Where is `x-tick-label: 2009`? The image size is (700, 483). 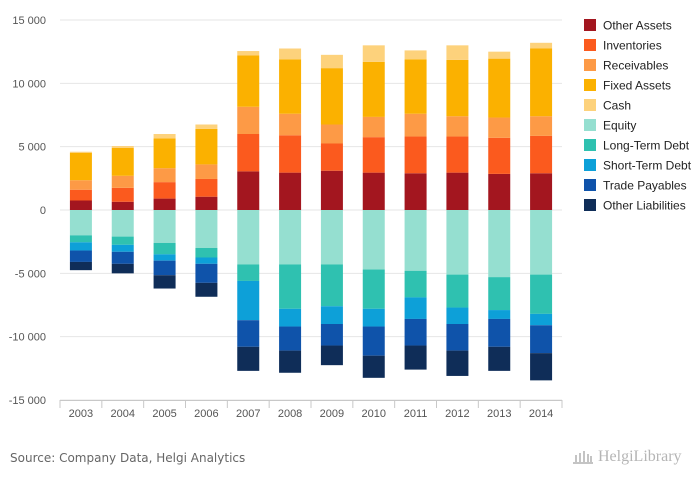
x-tick-label: 2009 is located at coordinates (332, 414).